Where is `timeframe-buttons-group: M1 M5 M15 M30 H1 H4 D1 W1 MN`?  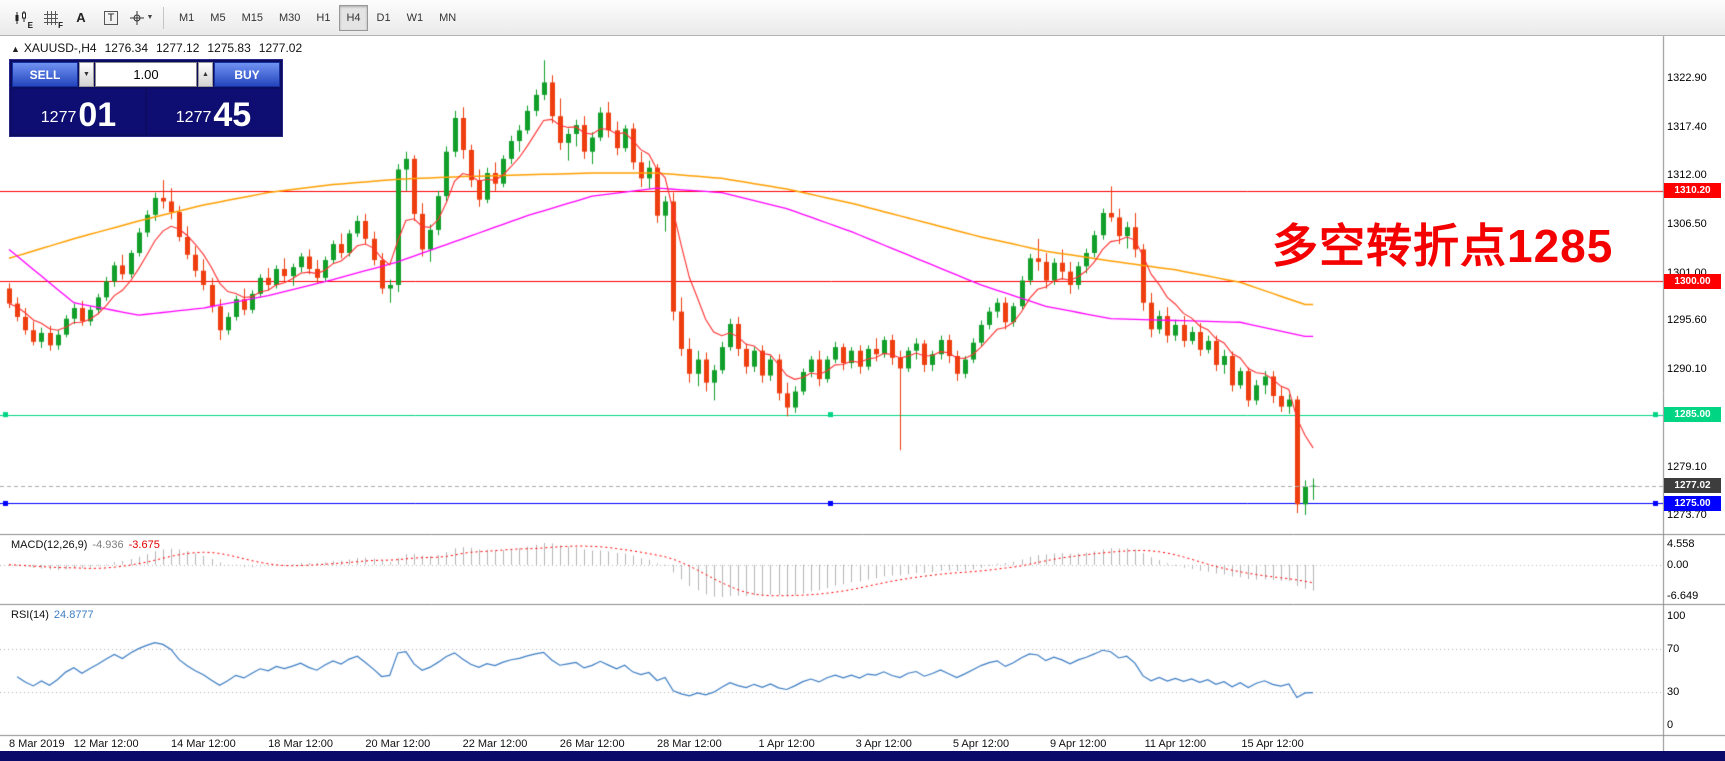
timeframe-buttons-group: M1 M5 M15 M30 H1 H4 D1 W1 MN is located at coordinates (317, 17).